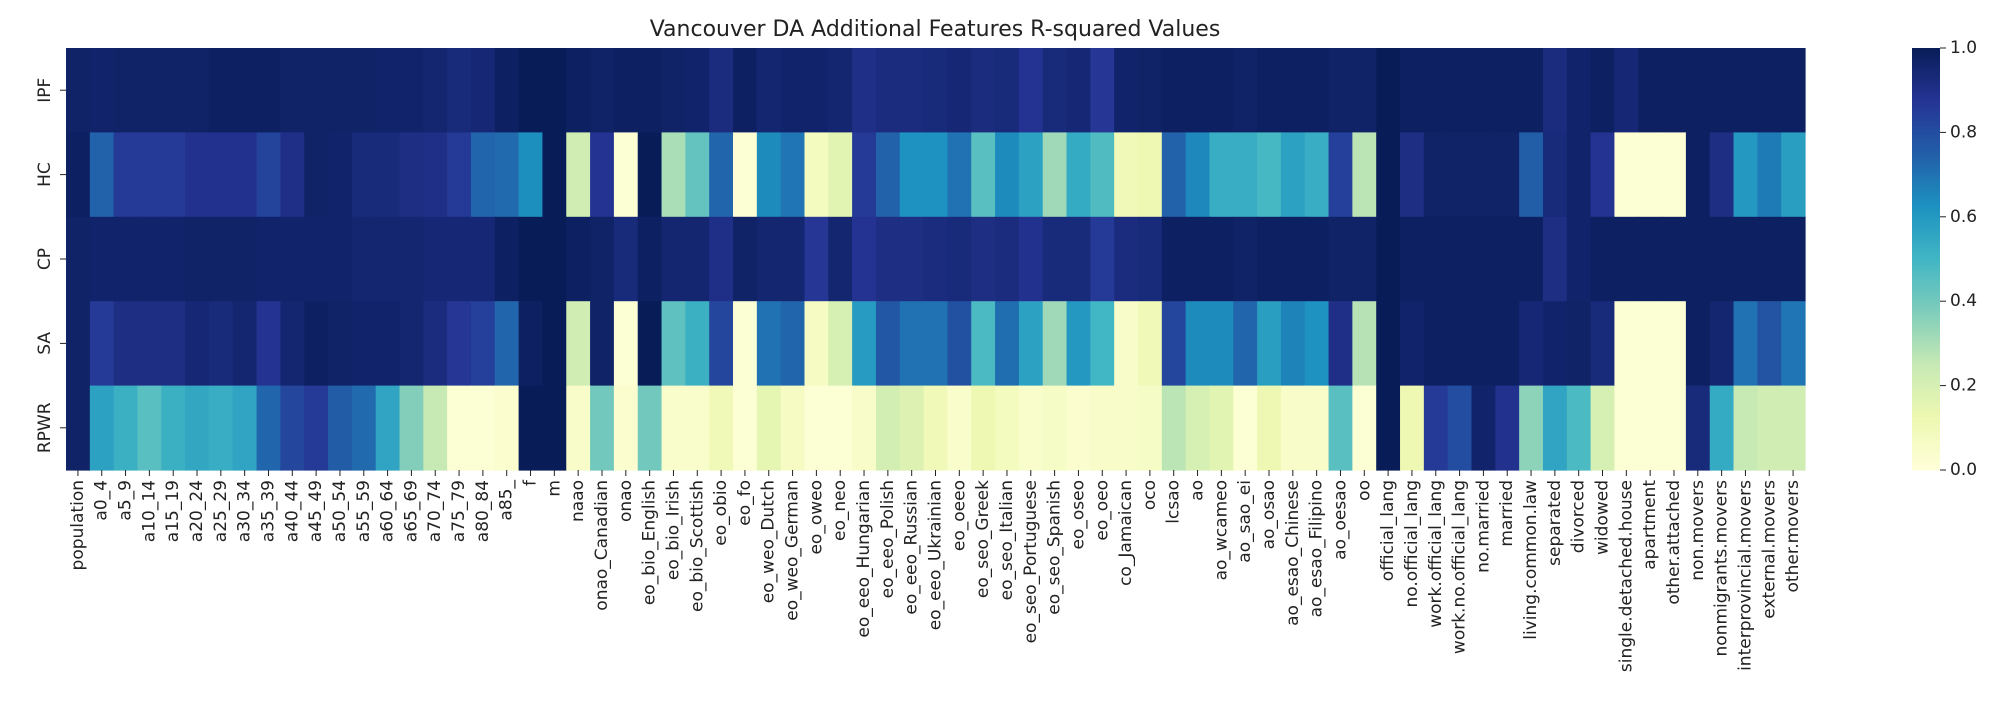 The height and width of the screenshot is (724, 2006). I want to click on column-label: no.married, so click(1483, 526).